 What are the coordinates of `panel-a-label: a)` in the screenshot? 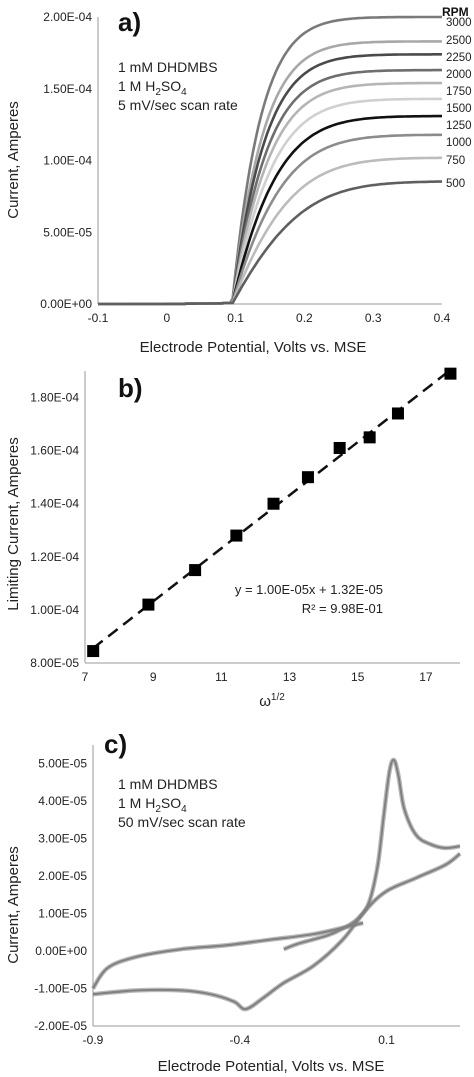 It's located at (129, 22).